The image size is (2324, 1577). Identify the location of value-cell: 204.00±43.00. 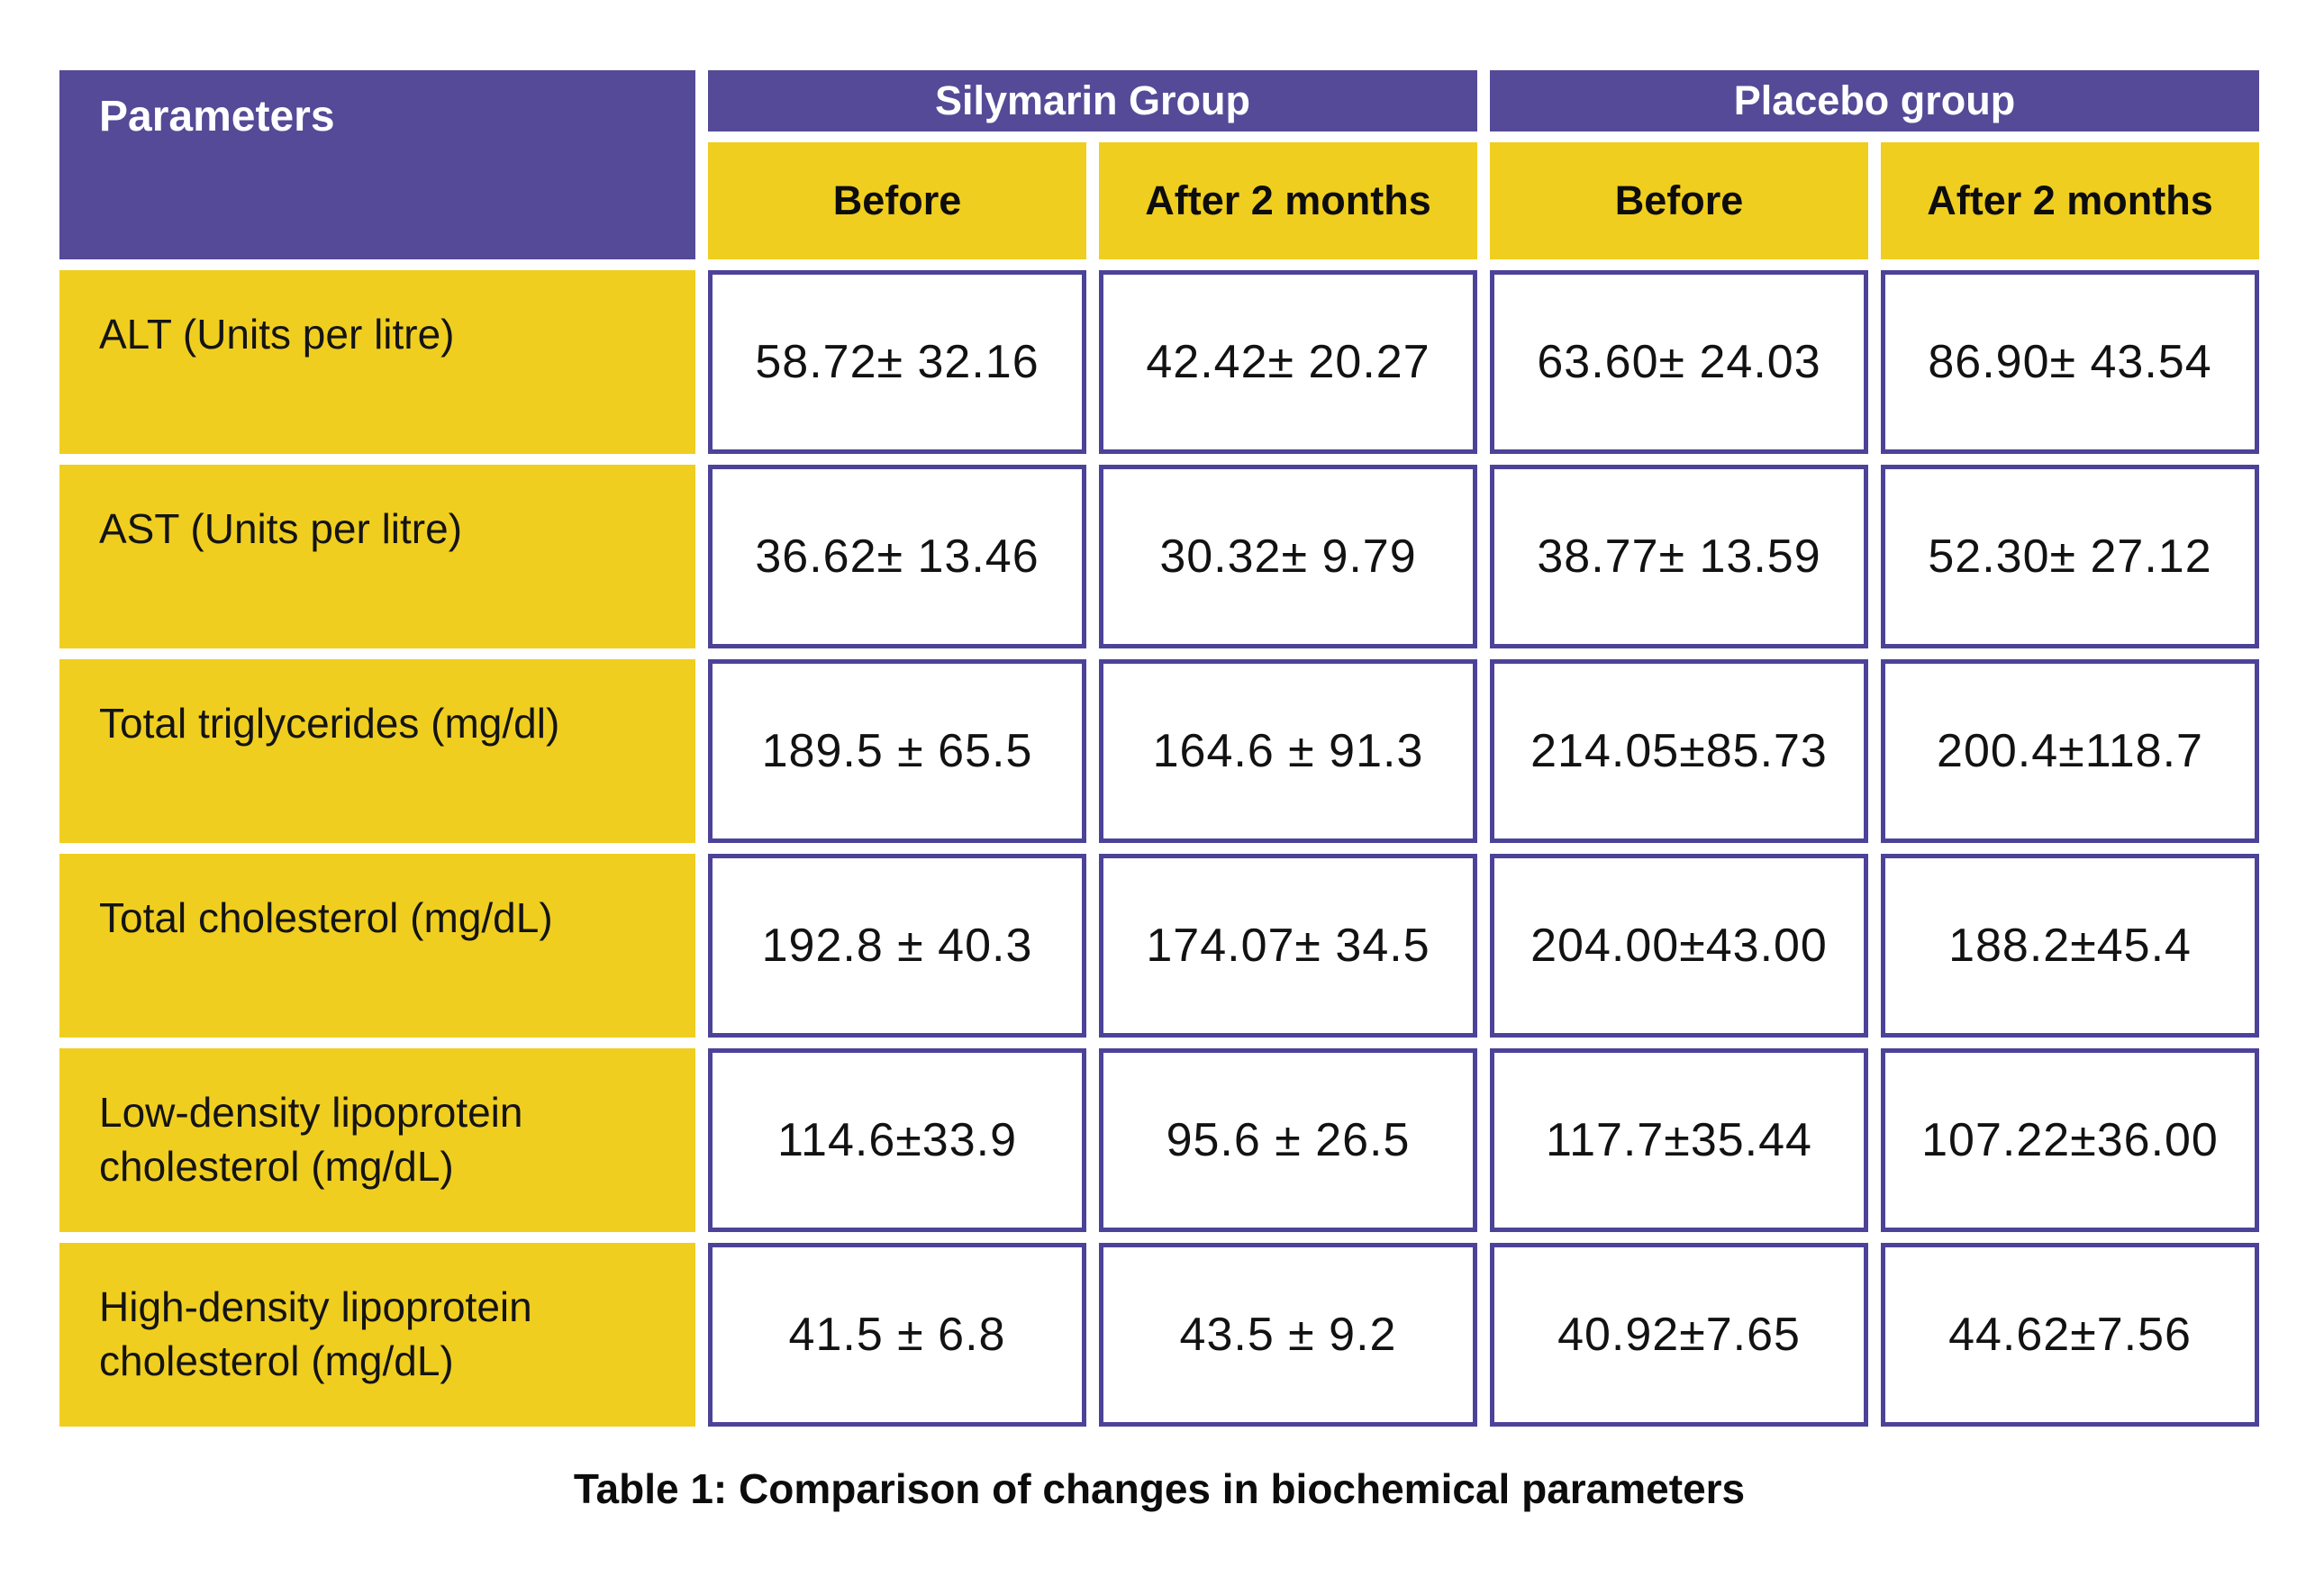
(1679, 946).